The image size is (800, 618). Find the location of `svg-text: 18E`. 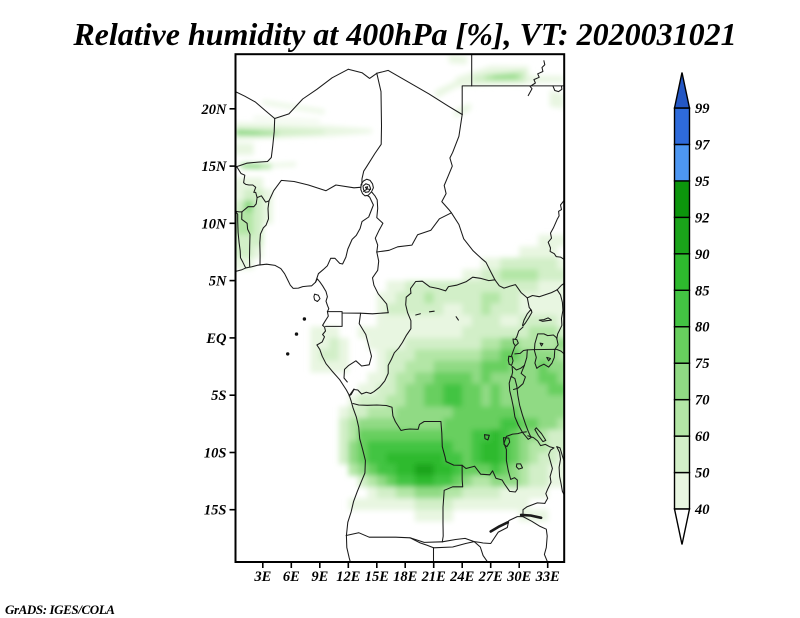

svg-text: 18E is located at coordinates (405, 577).